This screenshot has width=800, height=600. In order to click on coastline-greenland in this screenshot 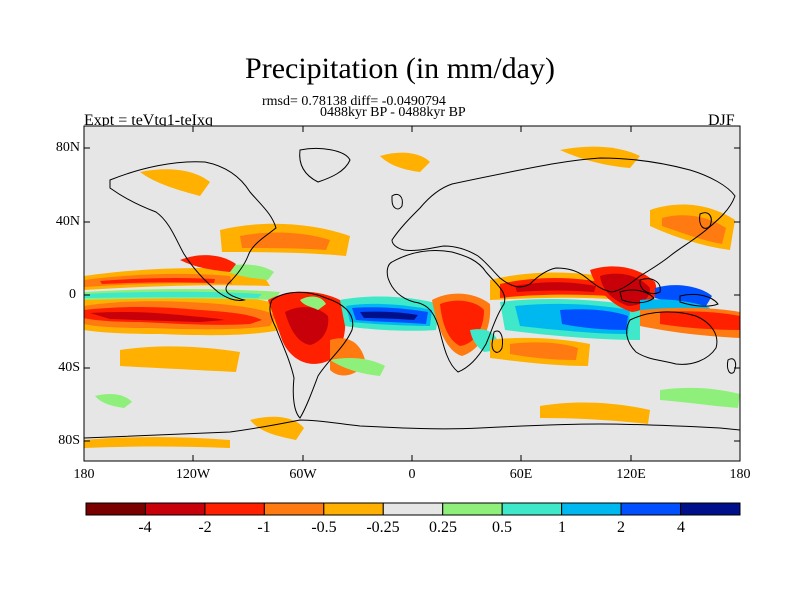, I will do `click(325, 165)`.